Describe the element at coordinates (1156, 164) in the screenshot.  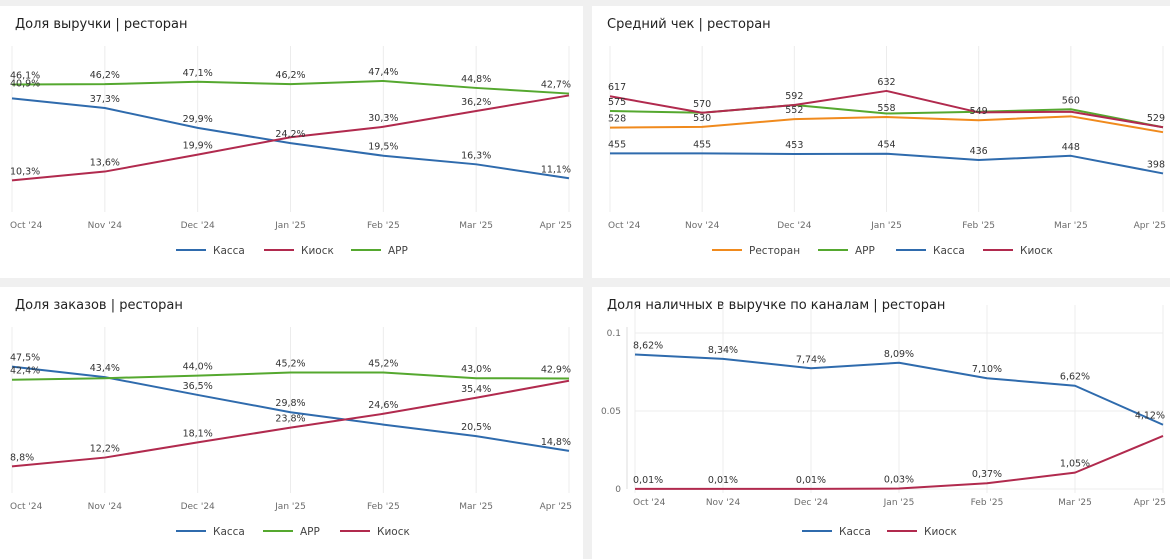
I see `data-label: 398` at that location.